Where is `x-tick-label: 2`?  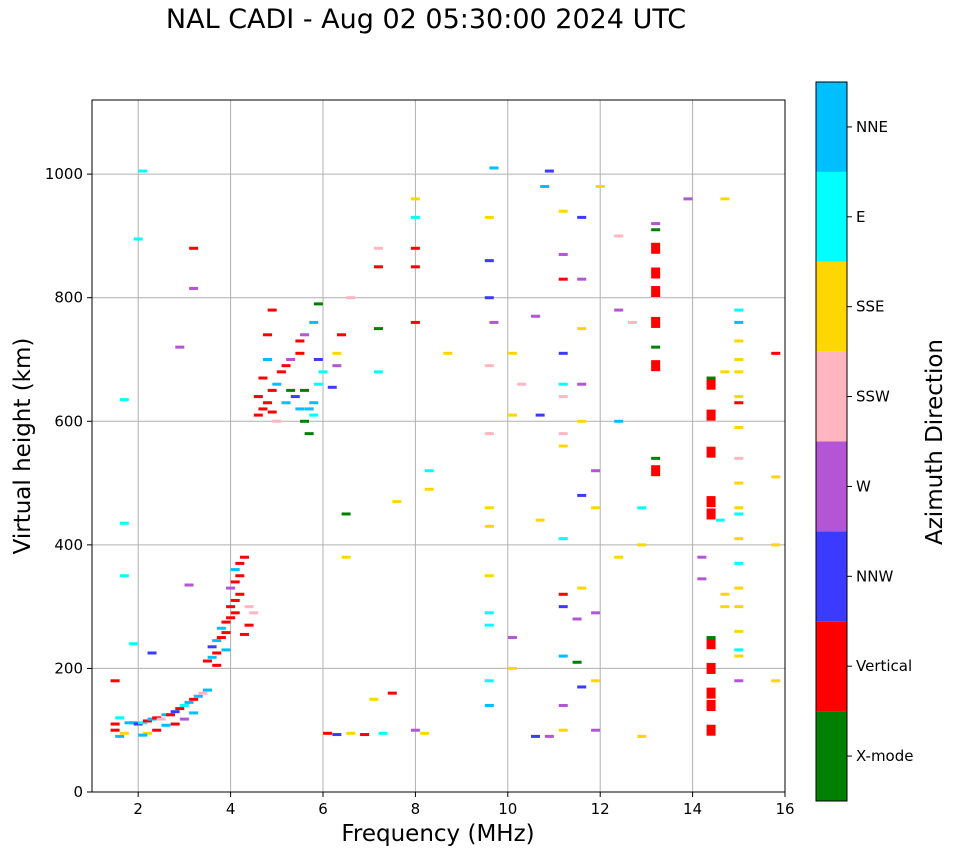
x-tick-label: 2 is located at coordinates (138, 809).